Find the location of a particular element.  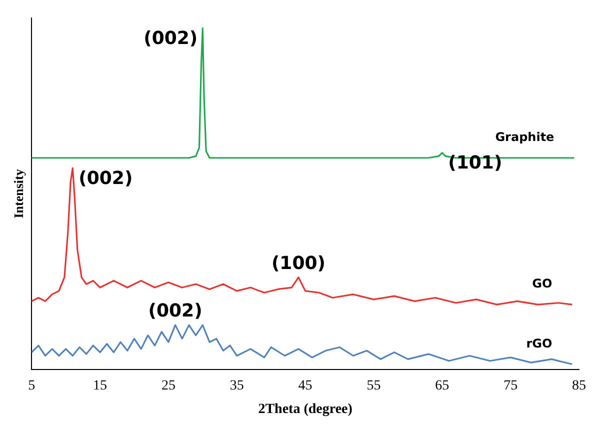

x-tick-label: 5 is located at coordinates (32, 386).